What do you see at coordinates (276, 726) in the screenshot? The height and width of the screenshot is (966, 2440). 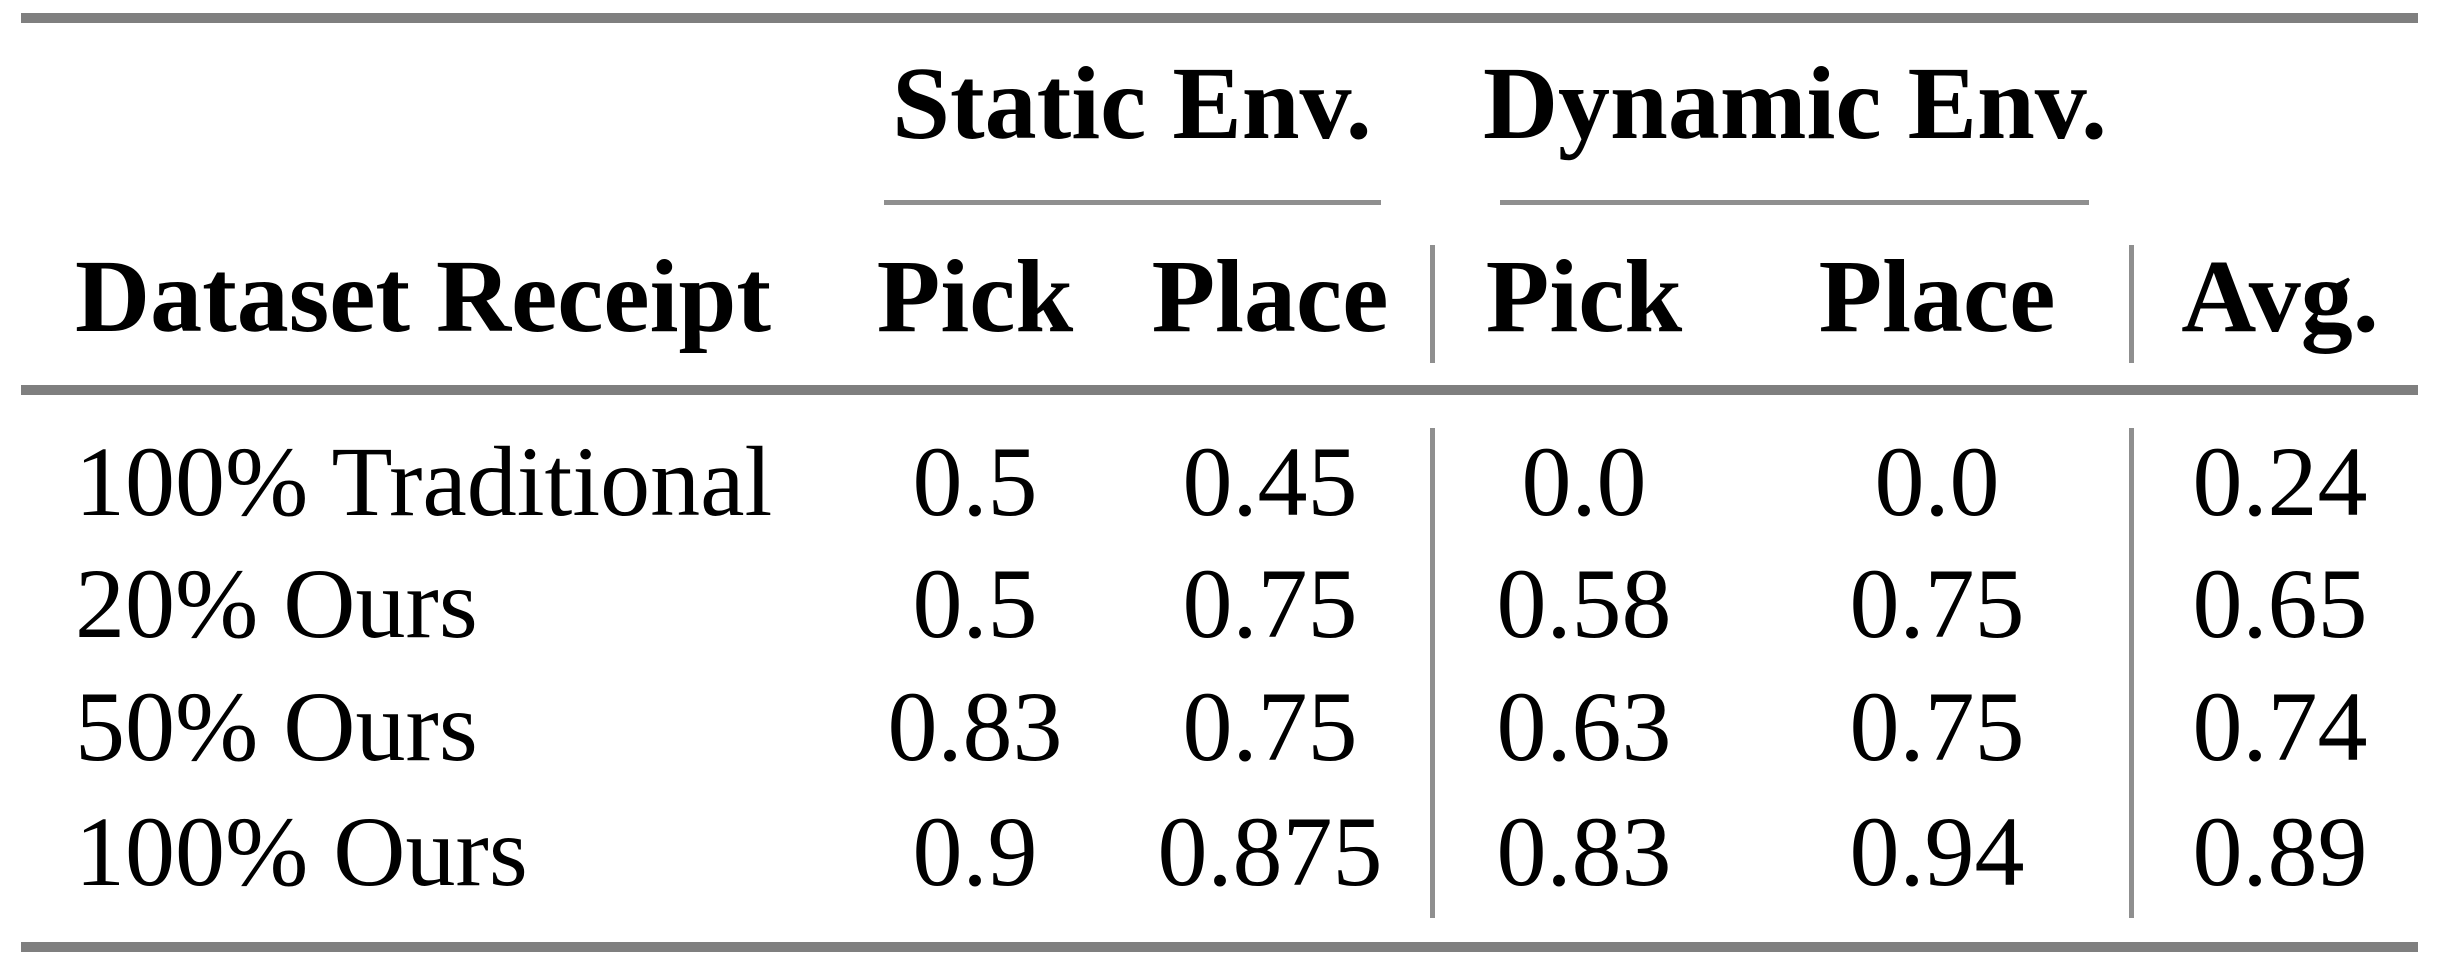 I see `row-label: 50% Ours` at bounding box center [276, 726].